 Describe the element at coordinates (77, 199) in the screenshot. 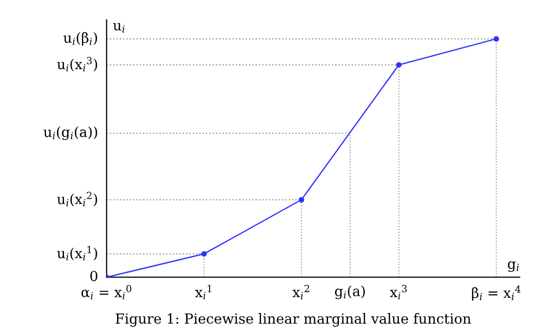

I see `ref-line-label: u$_{i}$(x$_{i}$$^{2}$)` at that location.